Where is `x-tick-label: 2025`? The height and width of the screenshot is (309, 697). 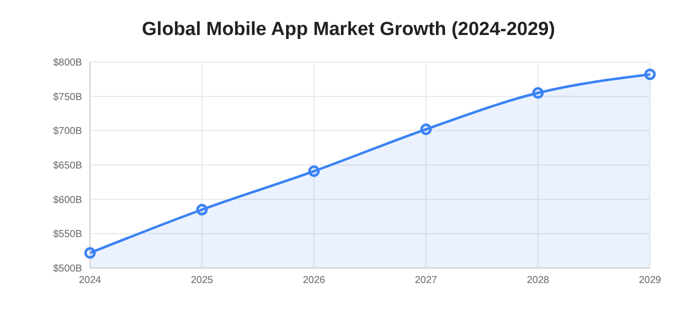 x-tick-label: 2025 is located at coordinates (202, 280).